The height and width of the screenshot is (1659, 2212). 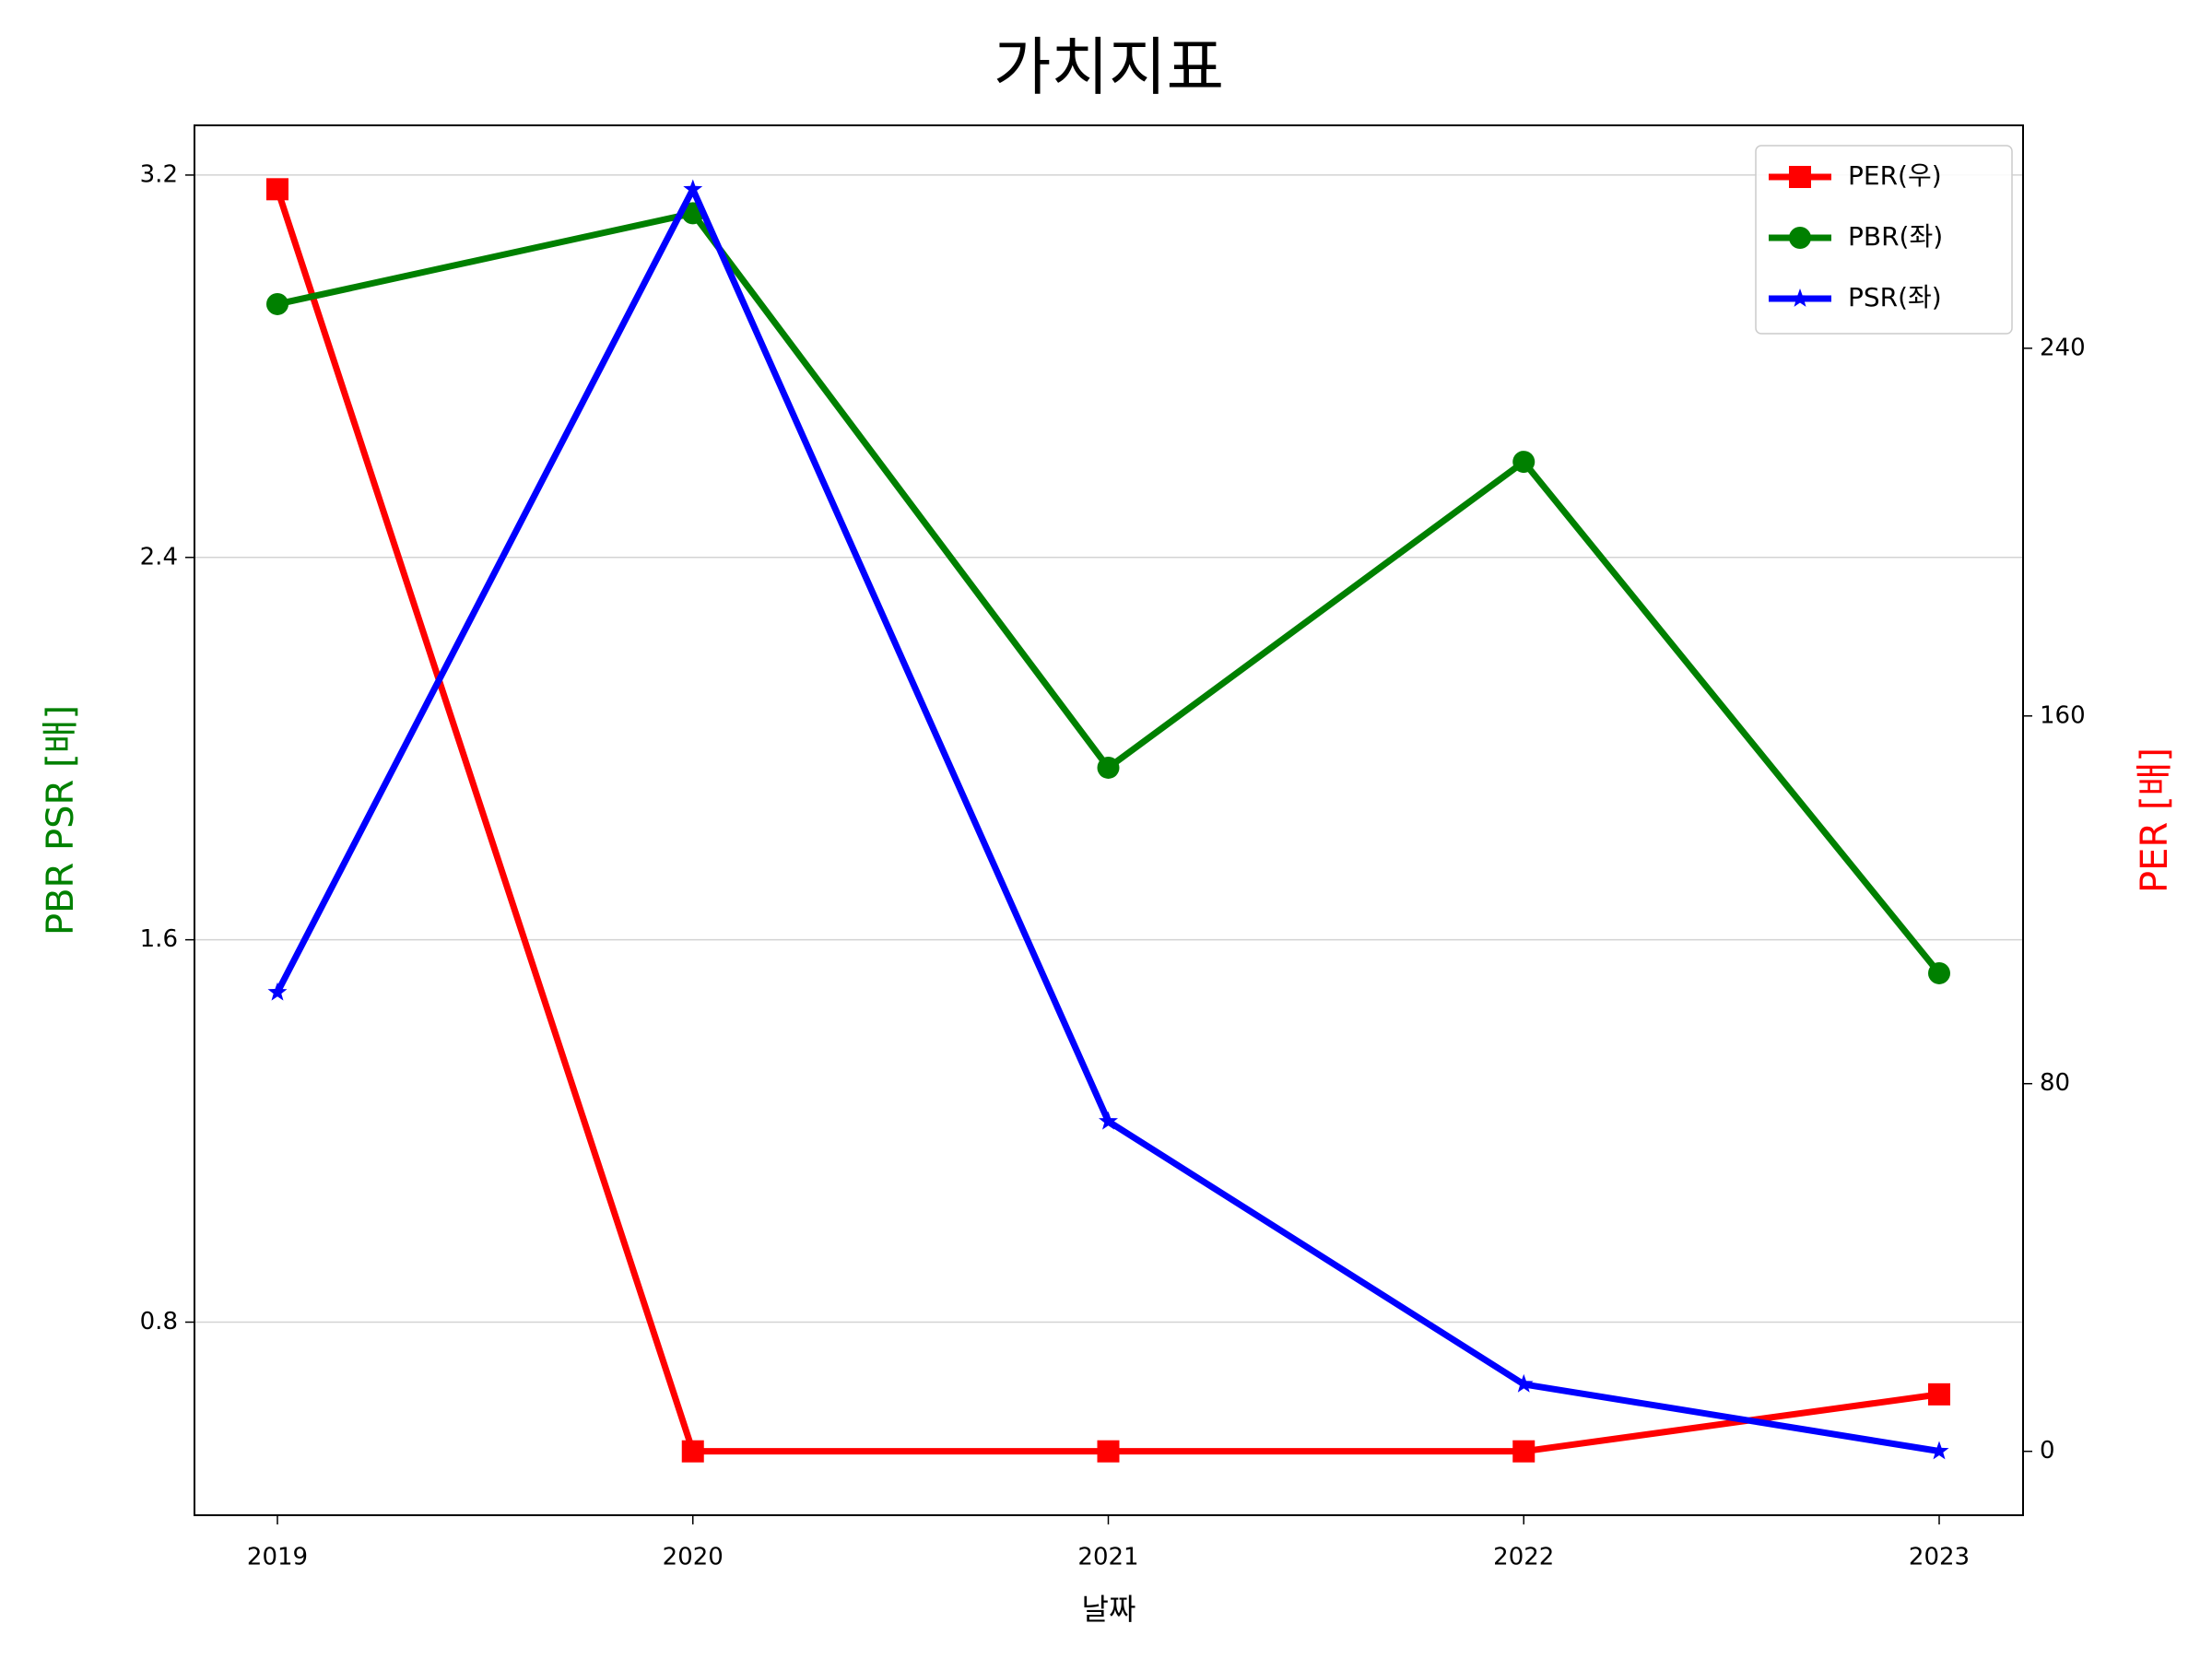 I want to click on y2-tick-label: 80, so click(x=2055, y=1083).